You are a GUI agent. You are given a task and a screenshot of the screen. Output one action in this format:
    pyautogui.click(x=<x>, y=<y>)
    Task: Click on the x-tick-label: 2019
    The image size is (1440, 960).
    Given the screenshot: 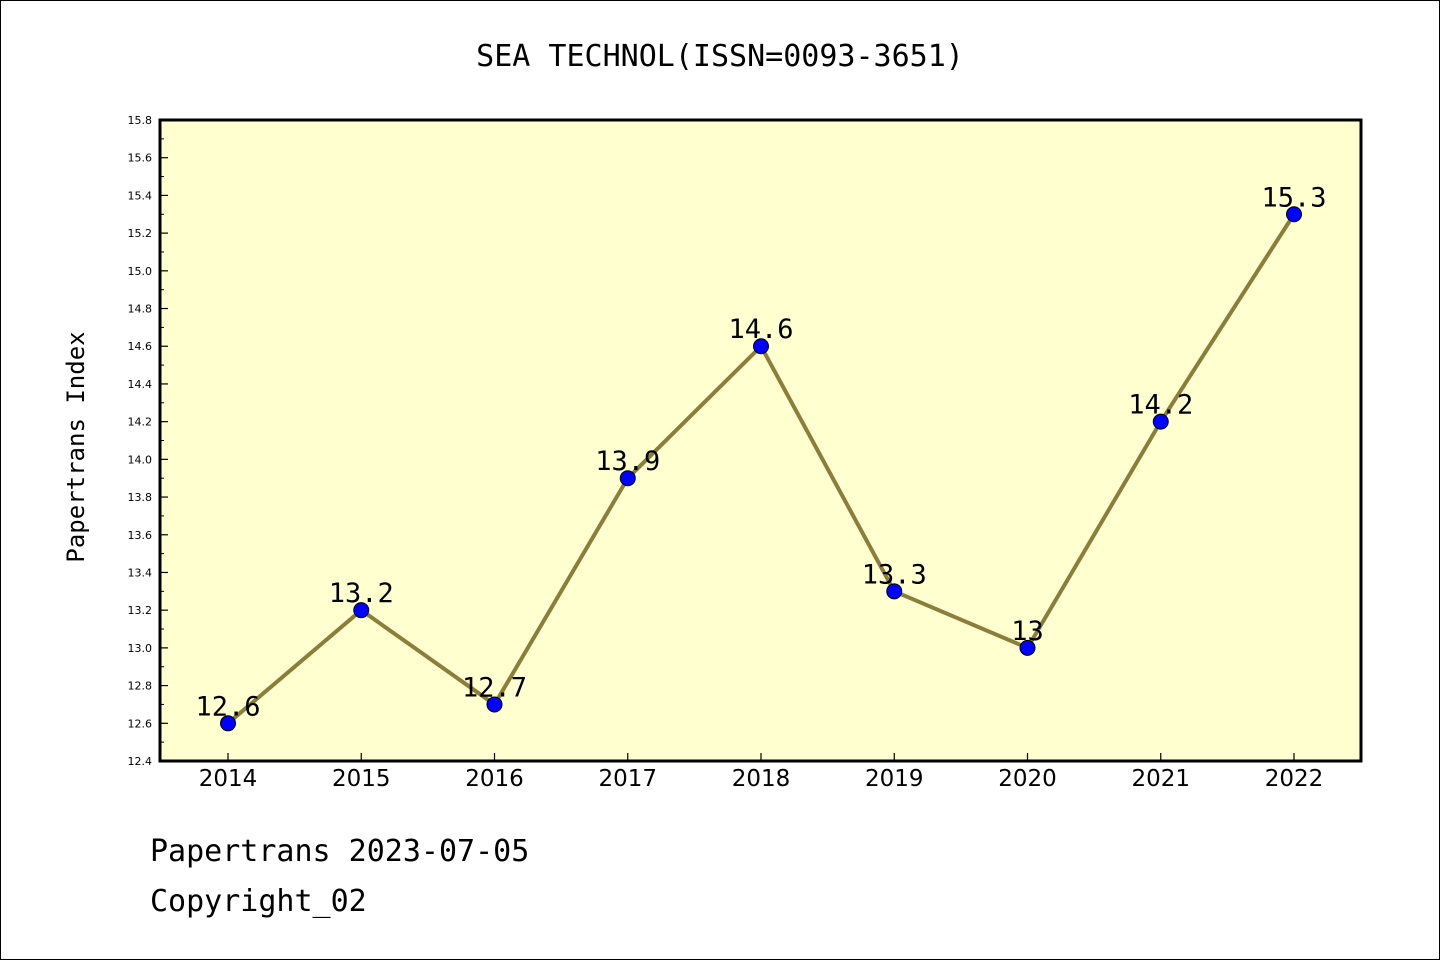 What is the action you would take?
    pyautogui.click(x=894, y=779)
    